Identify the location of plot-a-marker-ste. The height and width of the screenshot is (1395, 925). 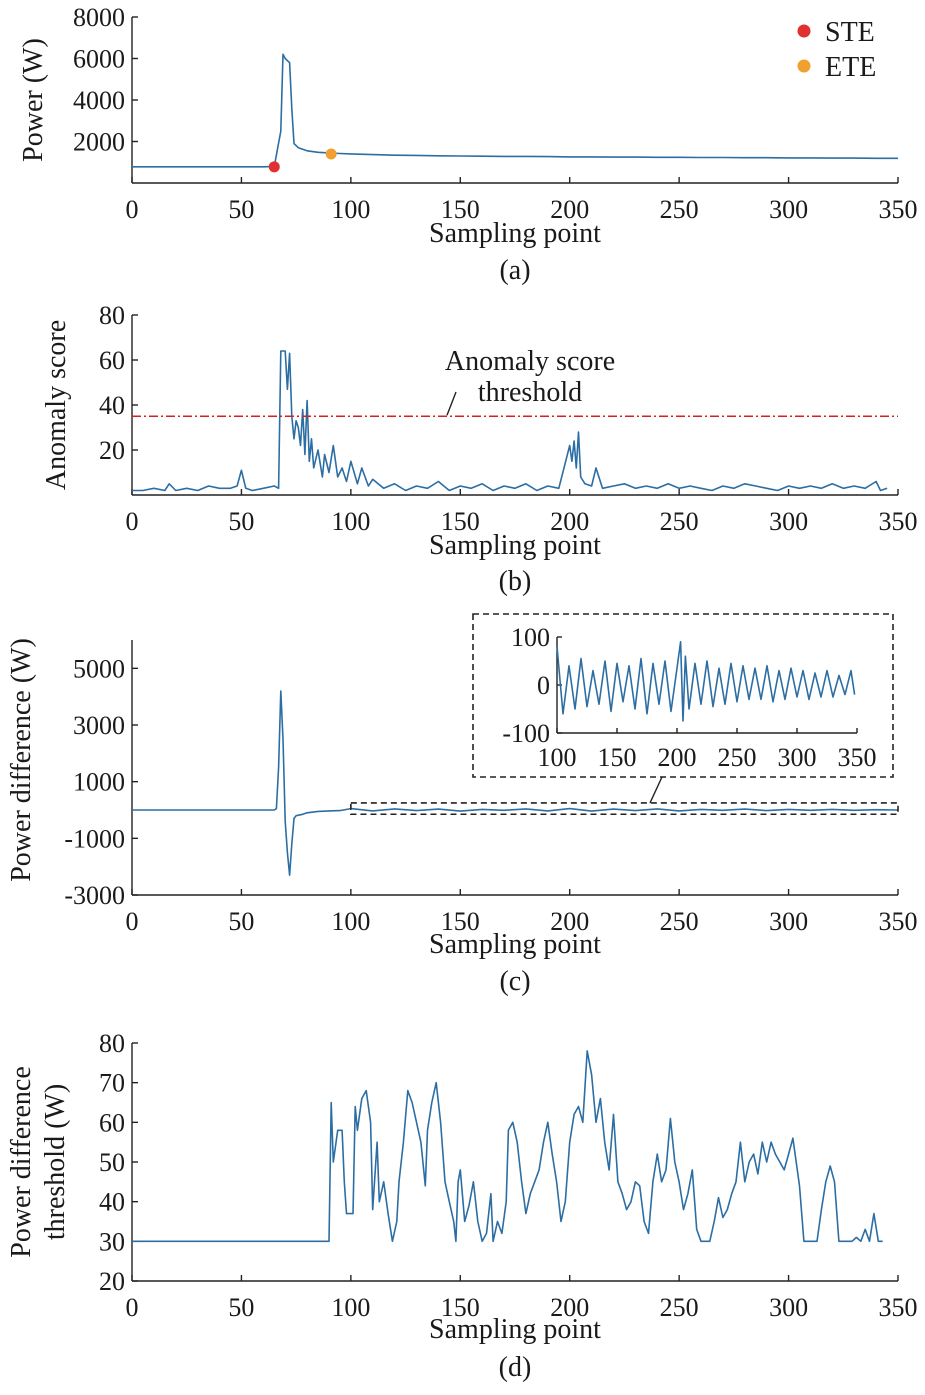
(274, 167).